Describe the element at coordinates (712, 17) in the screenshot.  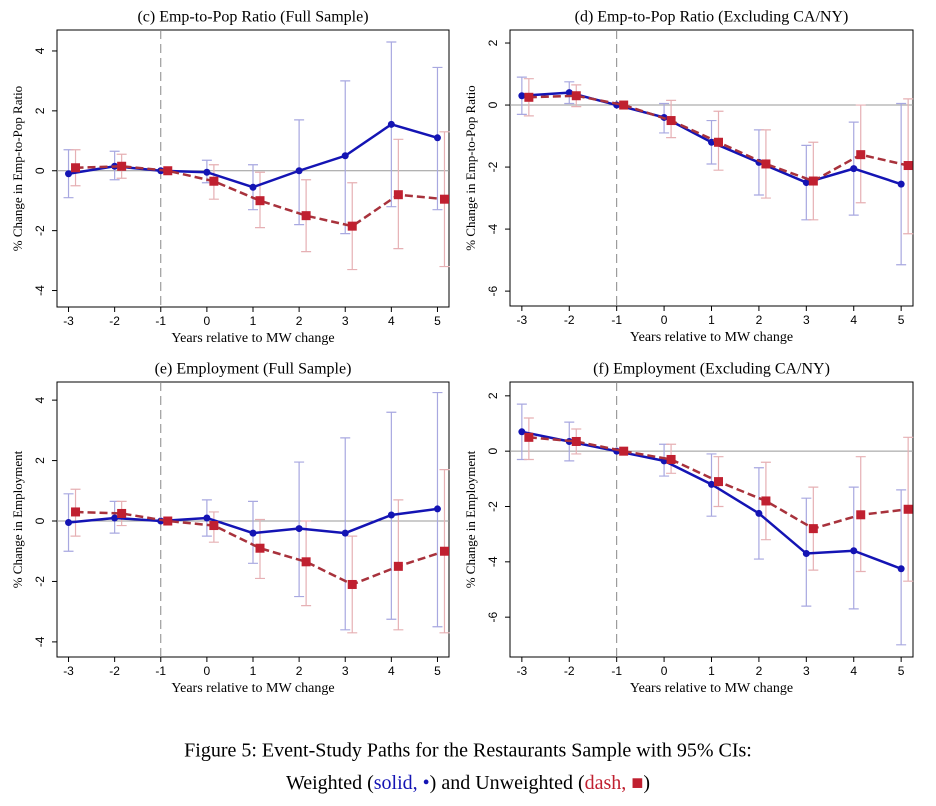
I see `panel-title: (d) Emp-to-Pop Ratio (Excluding CA/NY)` at that location.